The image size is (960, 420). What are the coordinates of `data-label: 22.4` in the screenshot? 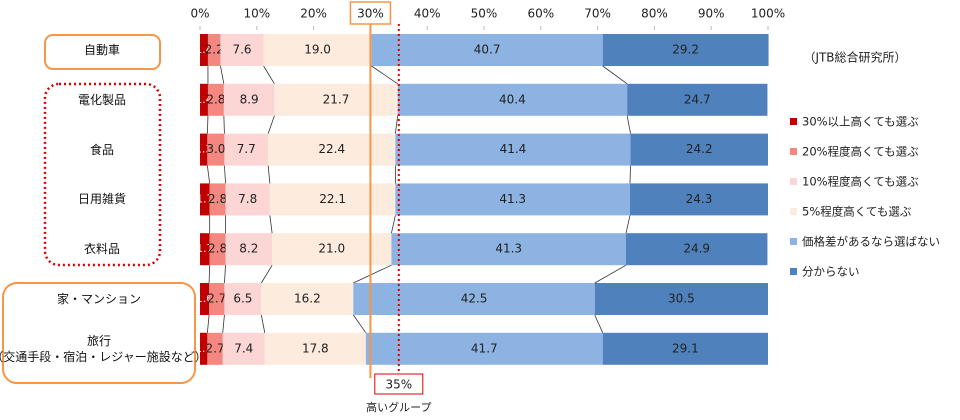 It's located at (331, 149).